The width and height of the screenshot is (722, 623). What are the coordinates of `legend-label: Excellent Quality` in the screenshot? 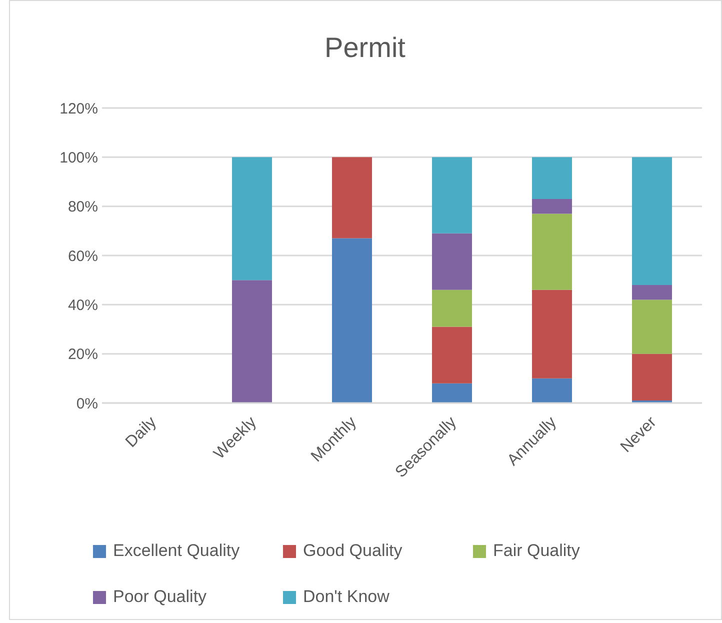 It's located at (176, 551).